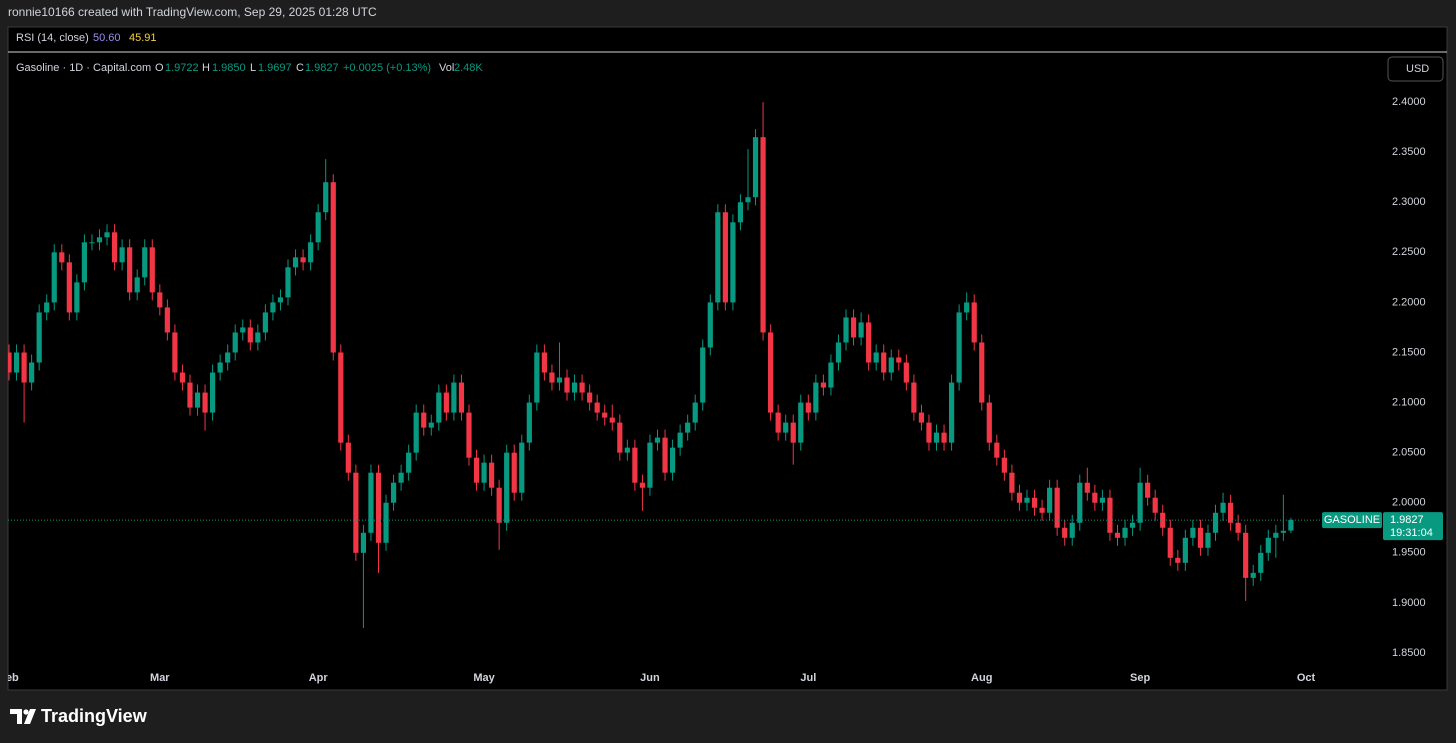 The height and width of the screenshot is (743, 1456). I want to click on x-tick-label: Jul, so click(808, 678).